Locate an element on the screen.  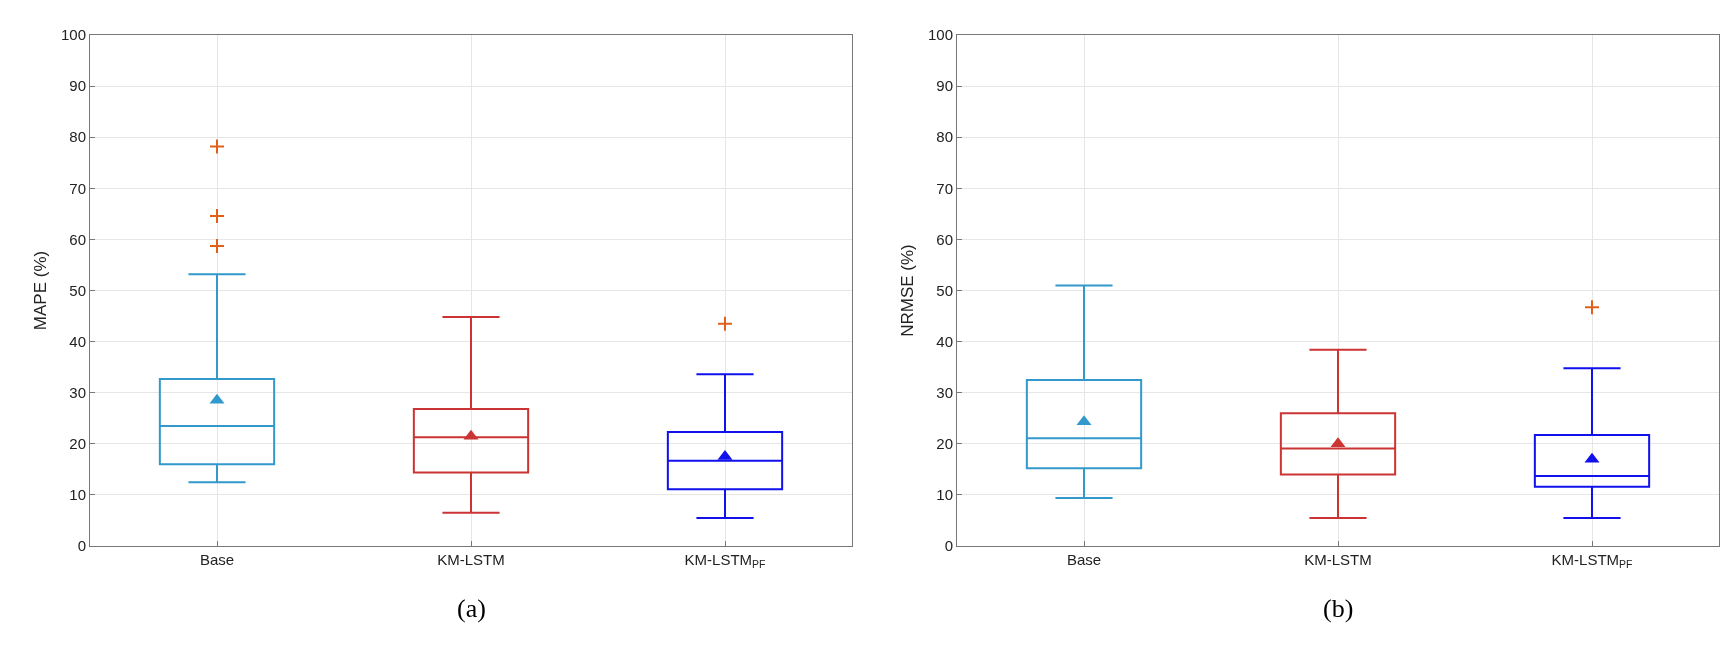
y-axis-title: NRMSE (%) is located at coordinates (907, 290).